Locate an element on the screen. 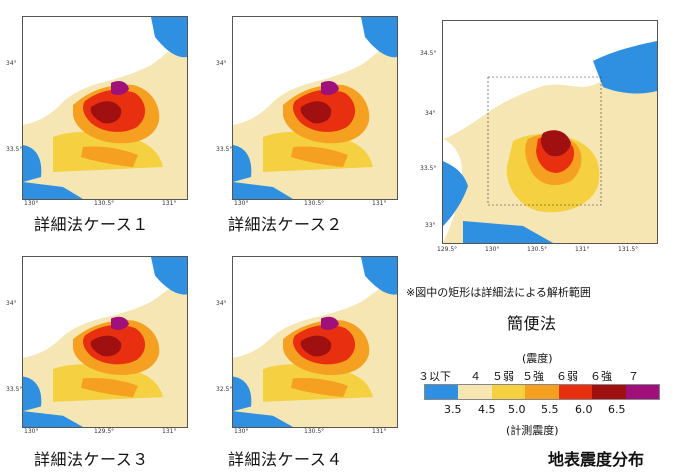 Image resolution: width=678 pixels, height=474 pixels. caption-case2: 詳細法ケース２ is located at coordinates (285, 224).